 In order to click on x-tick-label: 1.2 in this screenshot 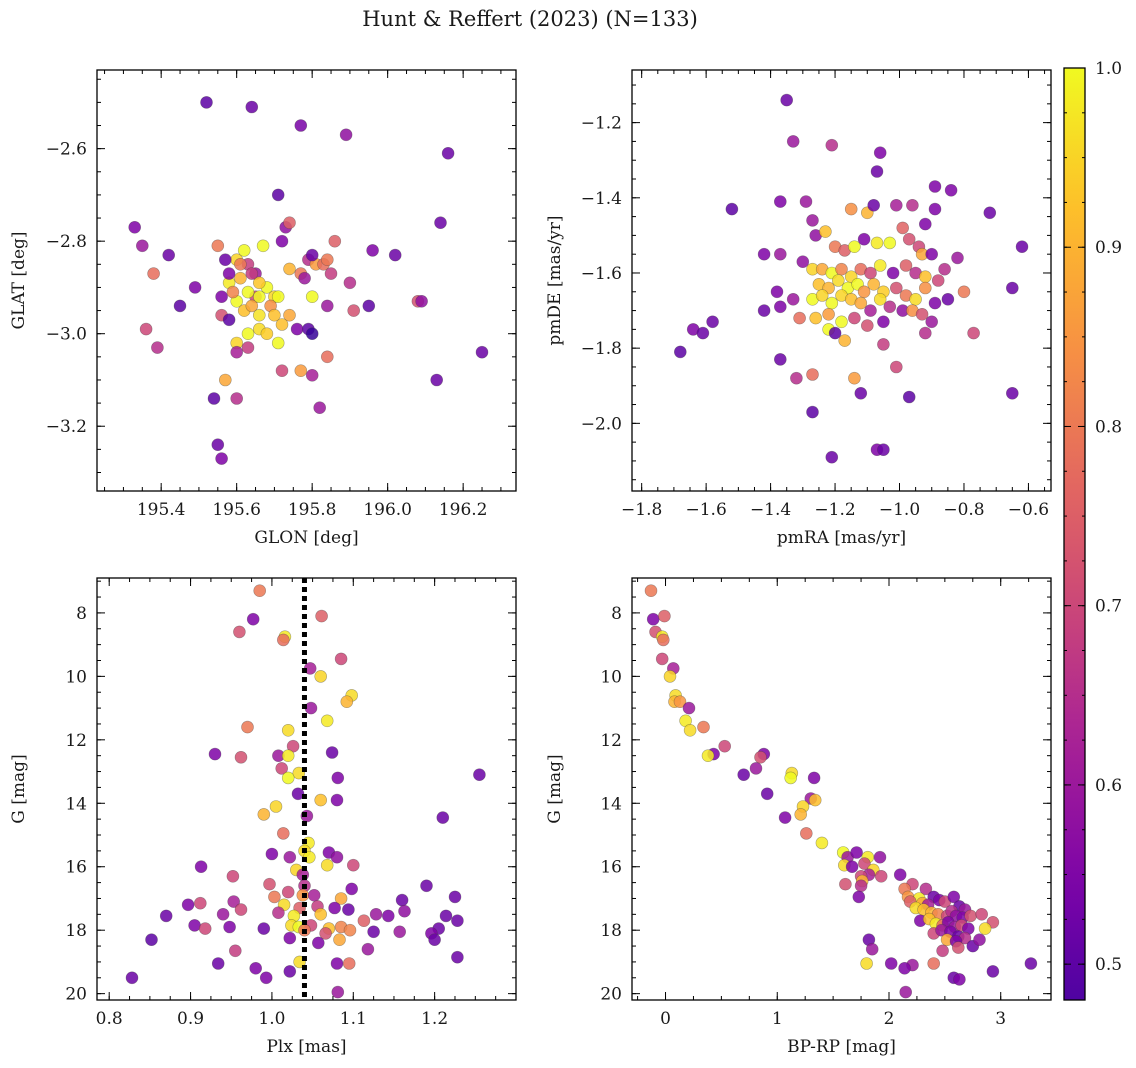, I will do `click(434, 1019)`.